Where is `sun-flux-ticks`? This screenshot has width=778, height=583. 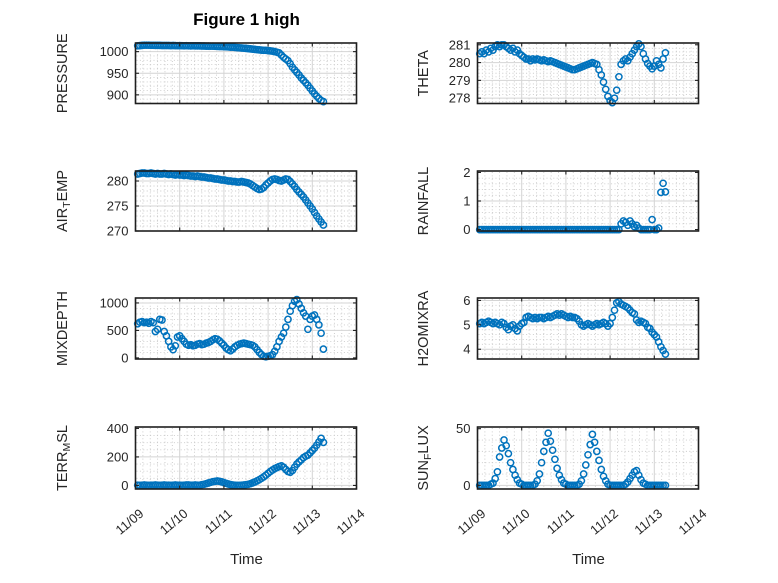
sun-flux-ticks is located at coordinates (588, 458).